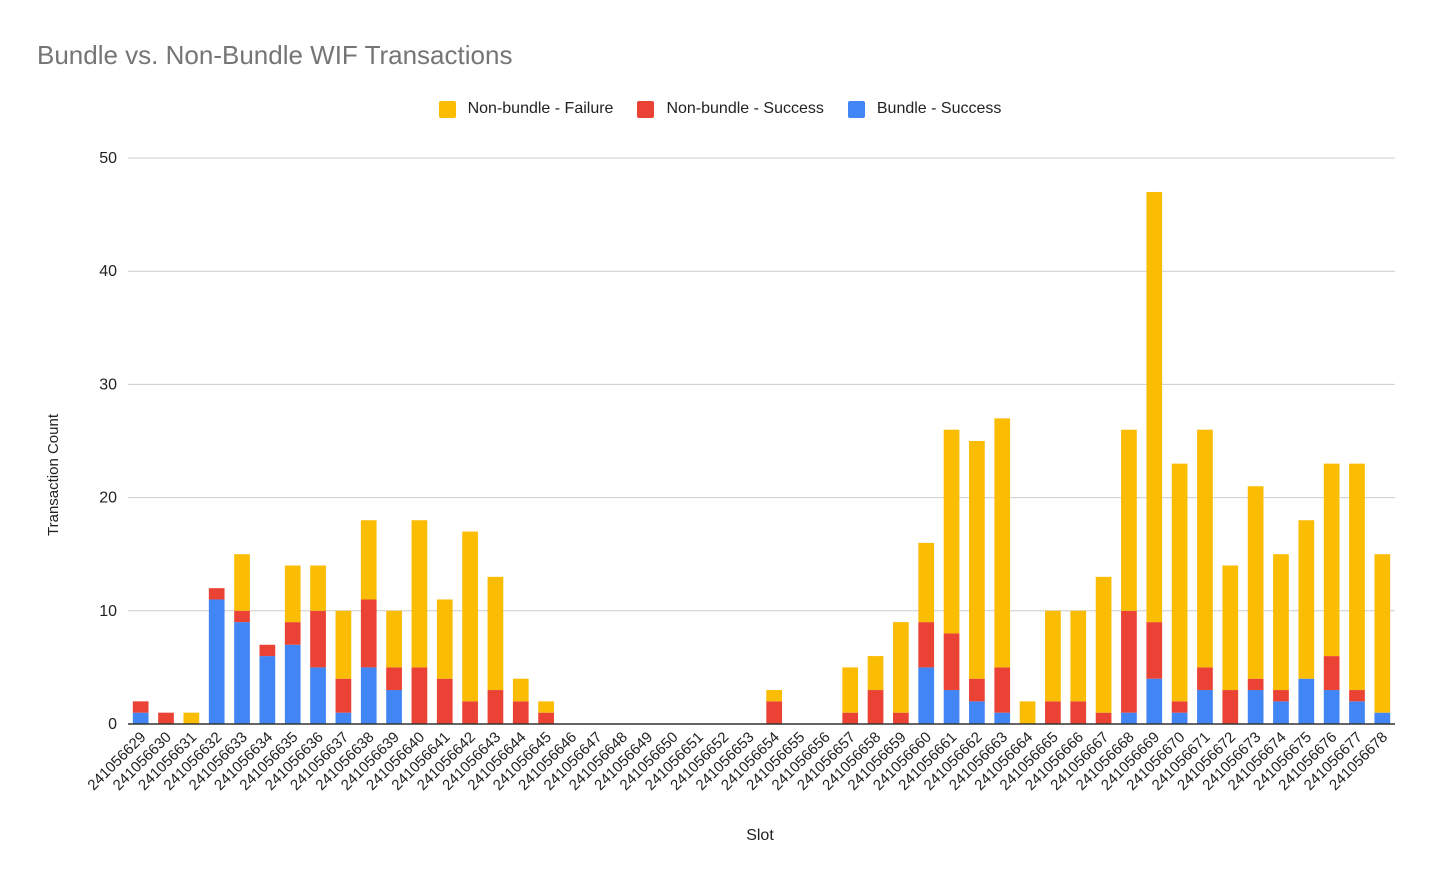  What do you see at coordinates (730, 109) in the screenshot?
I see `legend-item-nonbundle-success: Non-bundle - Success` at bounding box center [730, 109].